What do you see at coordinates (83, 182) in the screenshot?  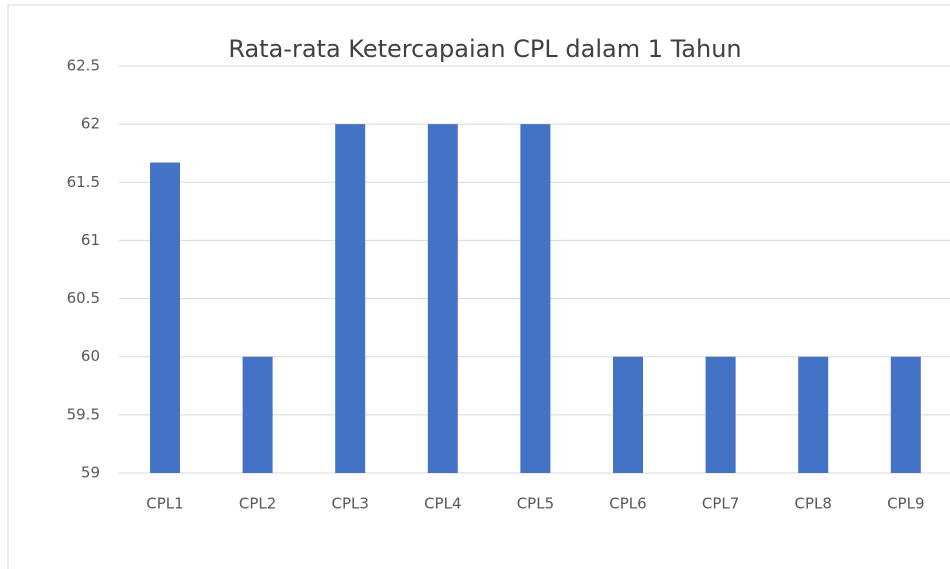 I see `y-tick-label: 61.5` at bounding box center [83, 182].